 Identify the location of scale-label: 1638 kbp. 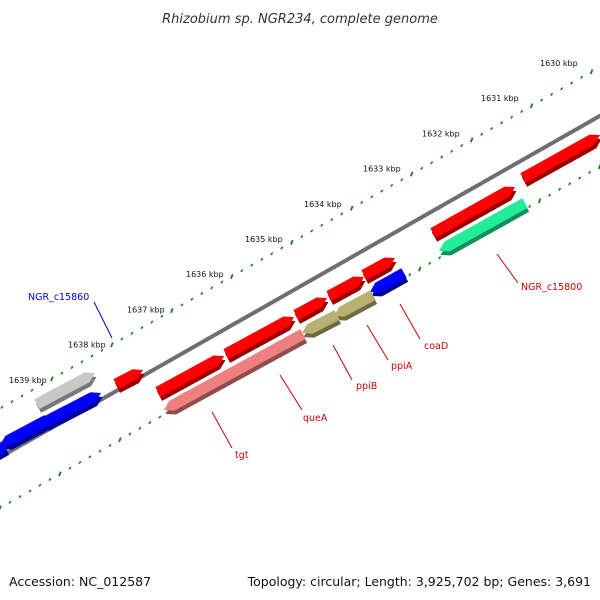
(87, 345).